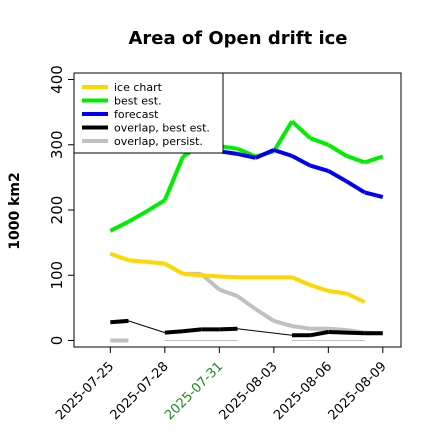  What do you see at coordinates (15, 210) in the screenshot?
I see `y-axis-label: 1000 km2` at bounding box center [15, 210].